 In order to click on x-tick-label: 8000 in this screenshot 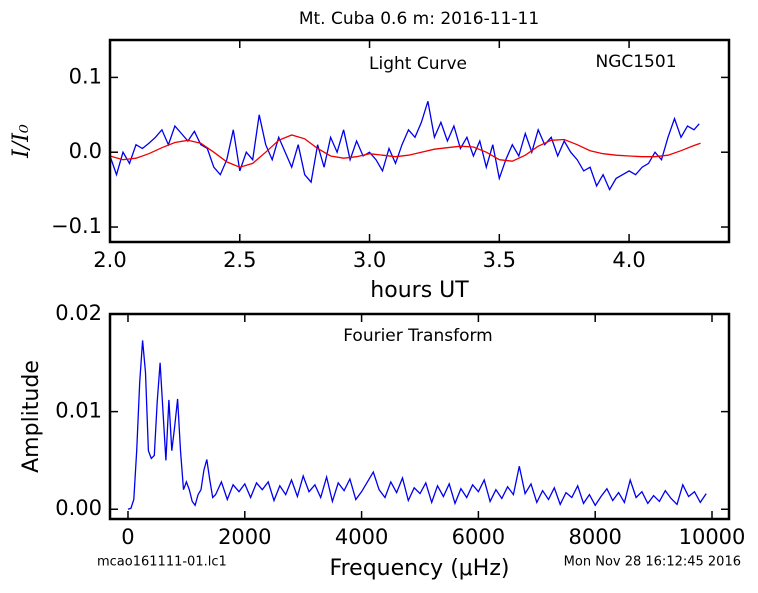, I will do `click(594, 537)`.